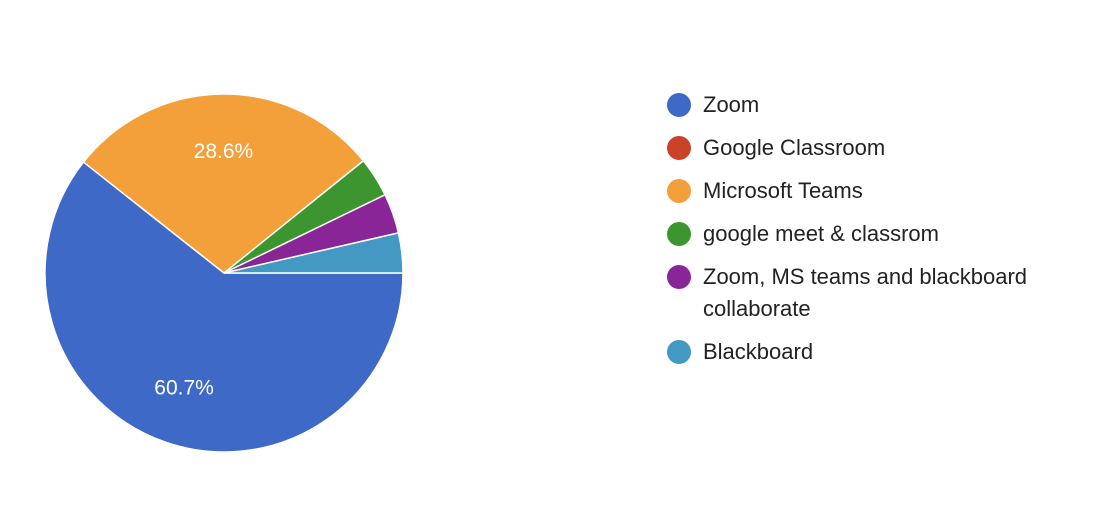 The image size is (1093, 506). What do you see at coordinates (877, 191) in the screenshot?
I see `legend-item-microsoft-teams: Microsoft Teams` at bounding box center [877, 191].